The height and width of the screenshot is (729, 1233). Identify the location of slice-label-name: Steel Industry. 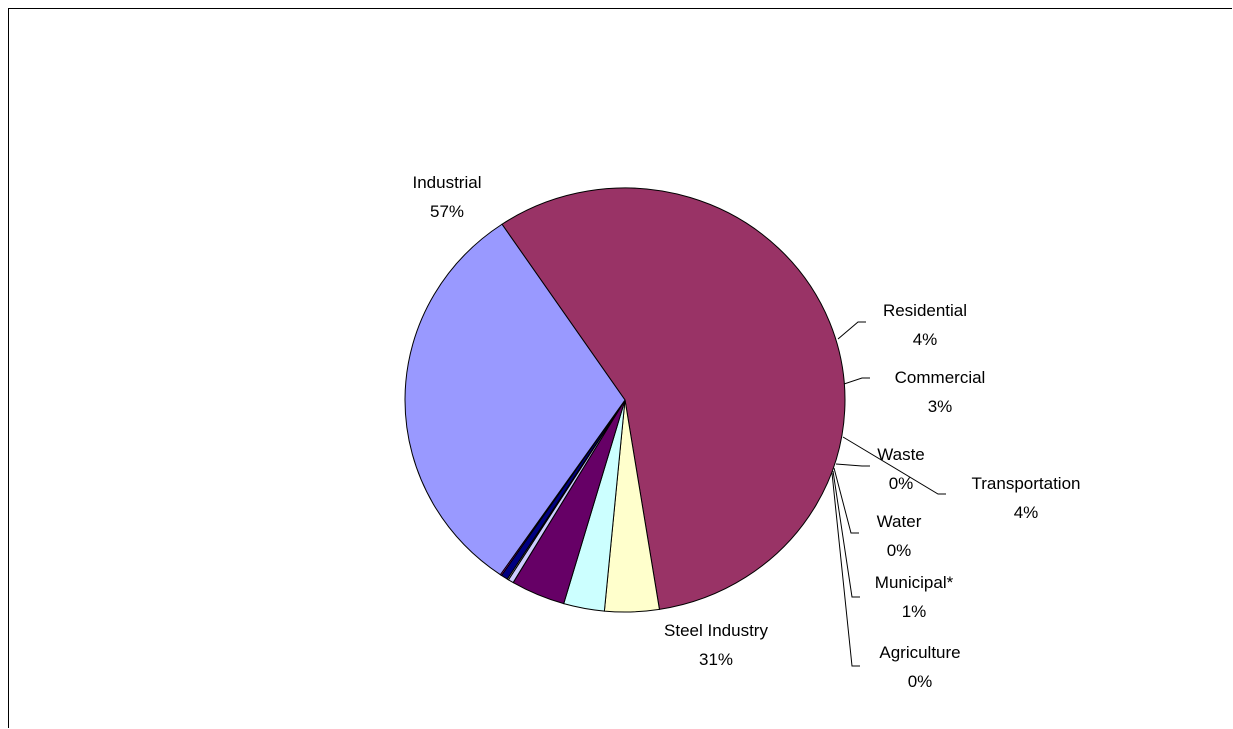
(716, 630).